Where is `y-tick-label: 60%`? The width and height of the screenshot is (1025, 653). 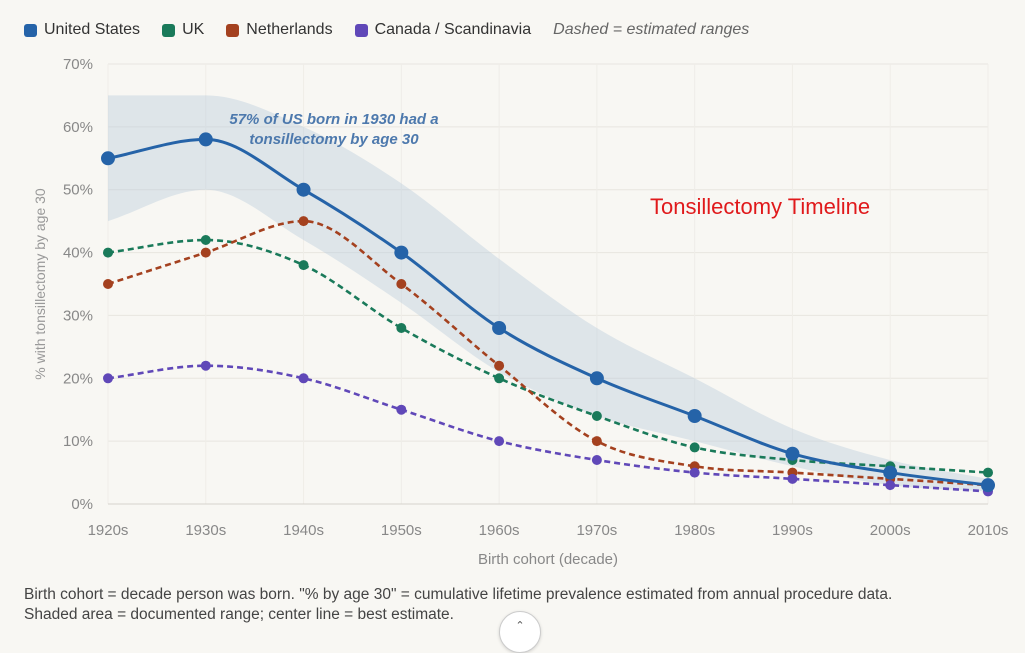 y-tick-label: 60% is located at coordinates (78, 127).